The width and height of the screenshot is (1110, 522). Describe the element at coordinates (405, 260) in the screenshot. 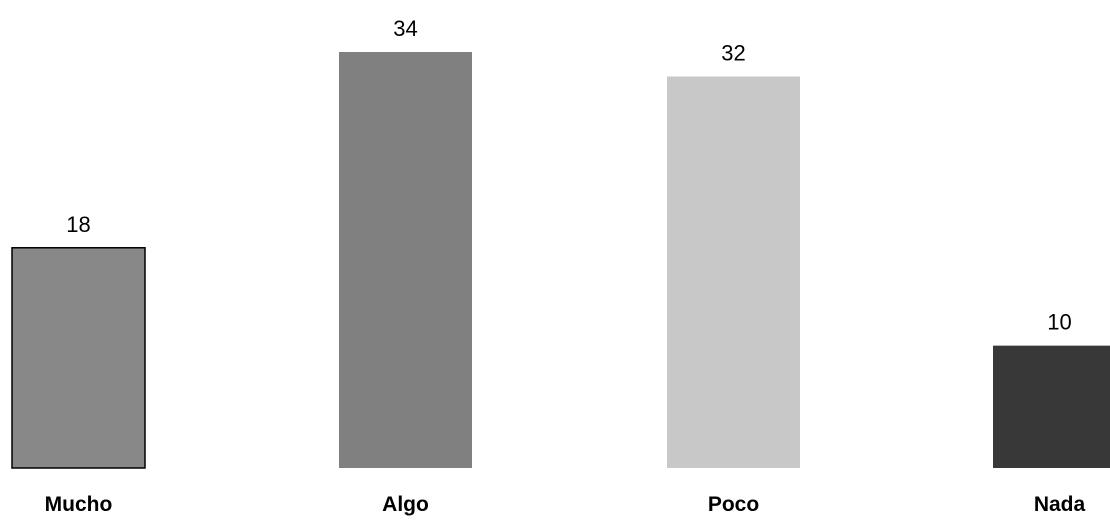

I see `bar-algo` at that location.